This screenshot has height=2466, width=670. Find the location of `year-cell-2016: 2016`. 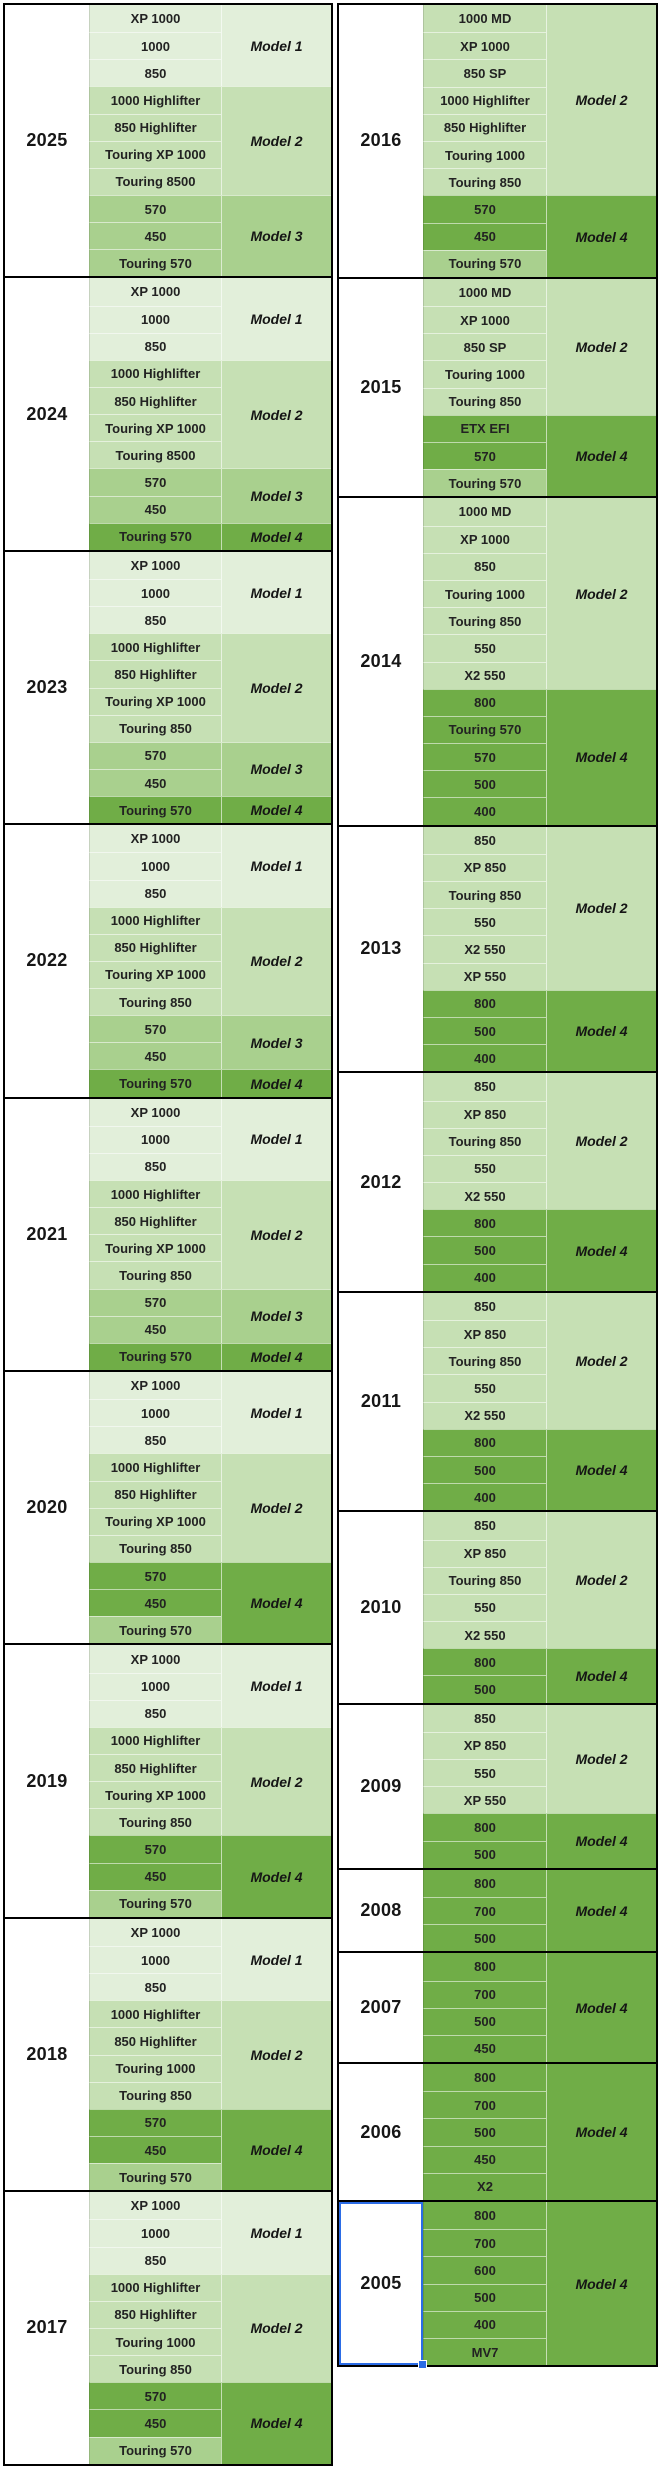

year-cell-2016: 2016 is located at coordinates (381, 141).